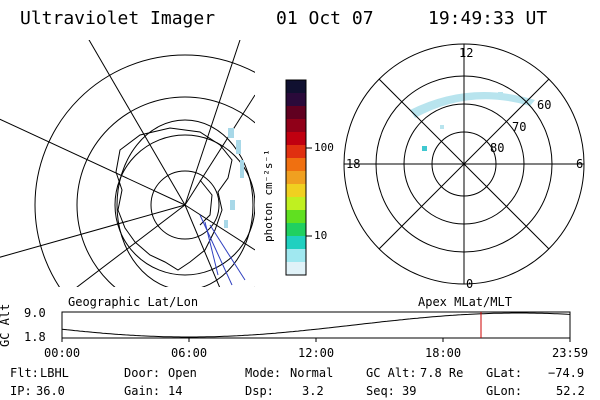 The height and width of the screenshot is (400, 600). What do you see at coordinates (443, 353) in the screenshot?
I see `altitude-xtick: 18:00` at bounding box center [443, 353].